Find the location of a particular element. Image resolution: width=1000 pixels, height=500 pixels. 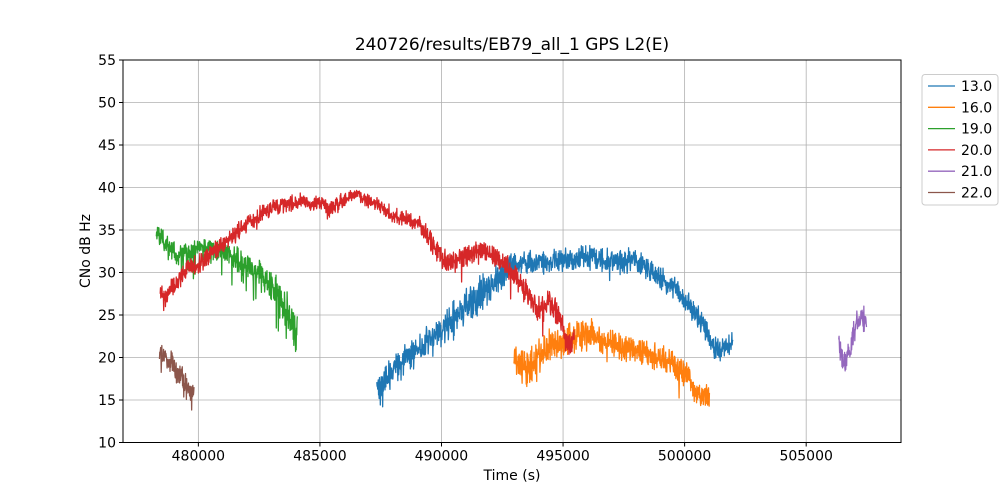

legend-item-20.0: 20.0 is located at coordinates (960, 151).